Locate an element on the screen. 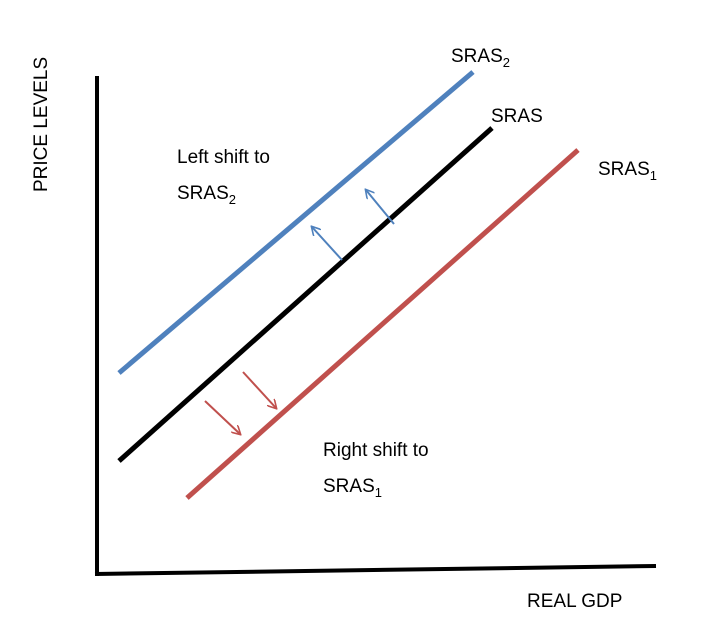 The height and width of the screenshot is (617, 728). right-shift-text-line1: Right shift to is located at coordinates (376, 450).